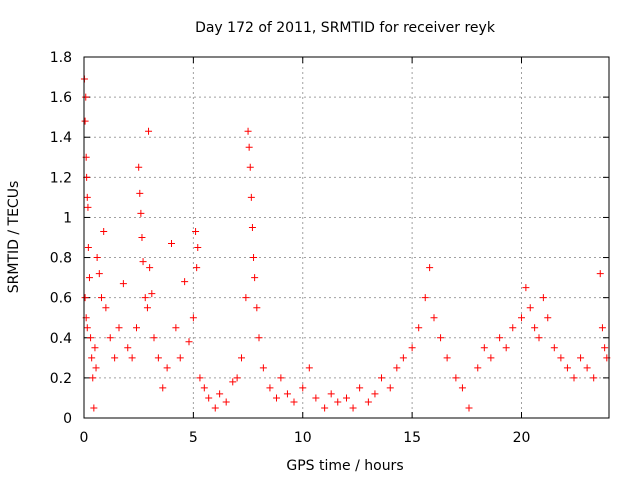 The height and width of the screenshot is (480, 640). What do you see at coordinates (84, 438) in the screenshot?
I see `x-tick-label: 0` at bounding box center [84, 438].